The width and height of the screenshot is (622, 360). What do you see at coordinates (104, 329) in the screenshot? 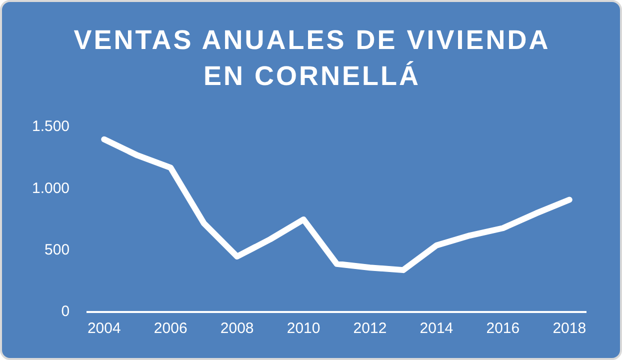
I see `x-tick-label: 2004` at bounding box center [104, 329].